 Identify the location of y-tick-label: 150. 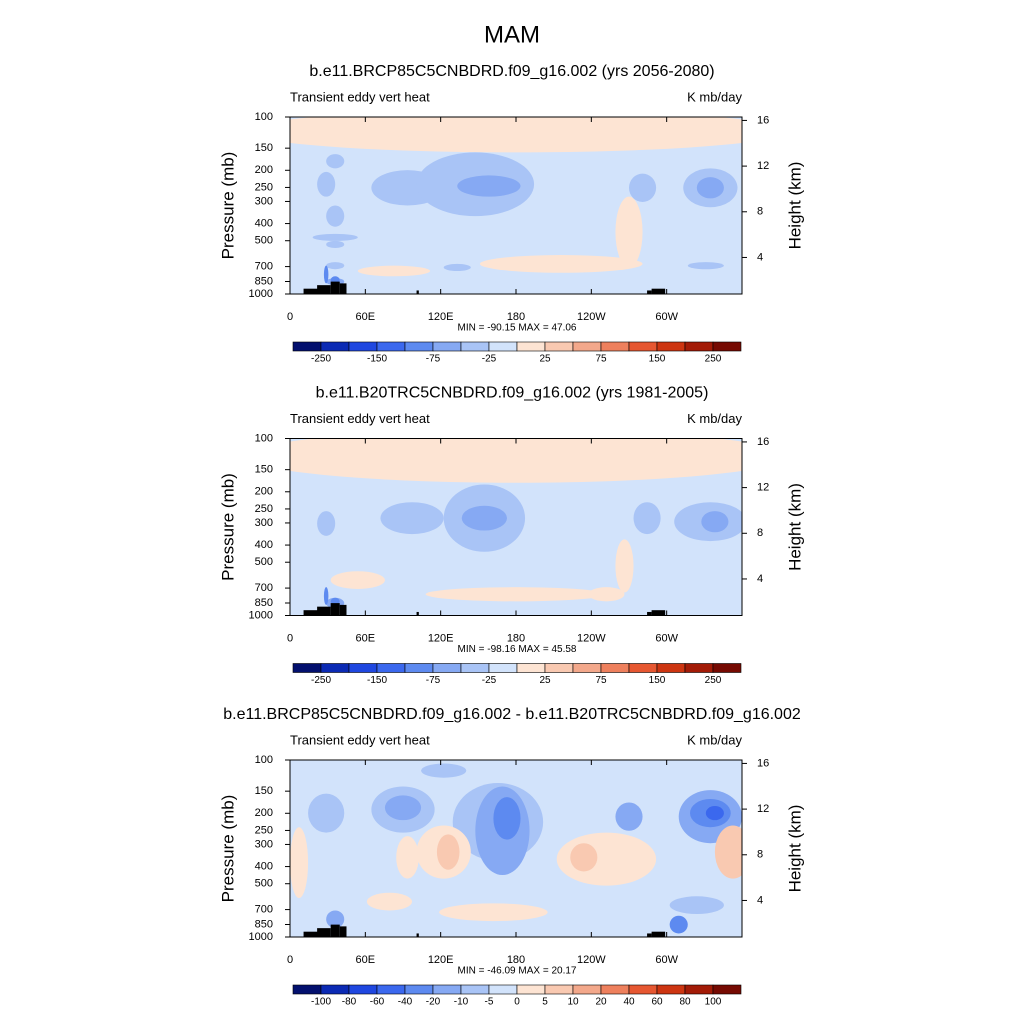
(264, 148).